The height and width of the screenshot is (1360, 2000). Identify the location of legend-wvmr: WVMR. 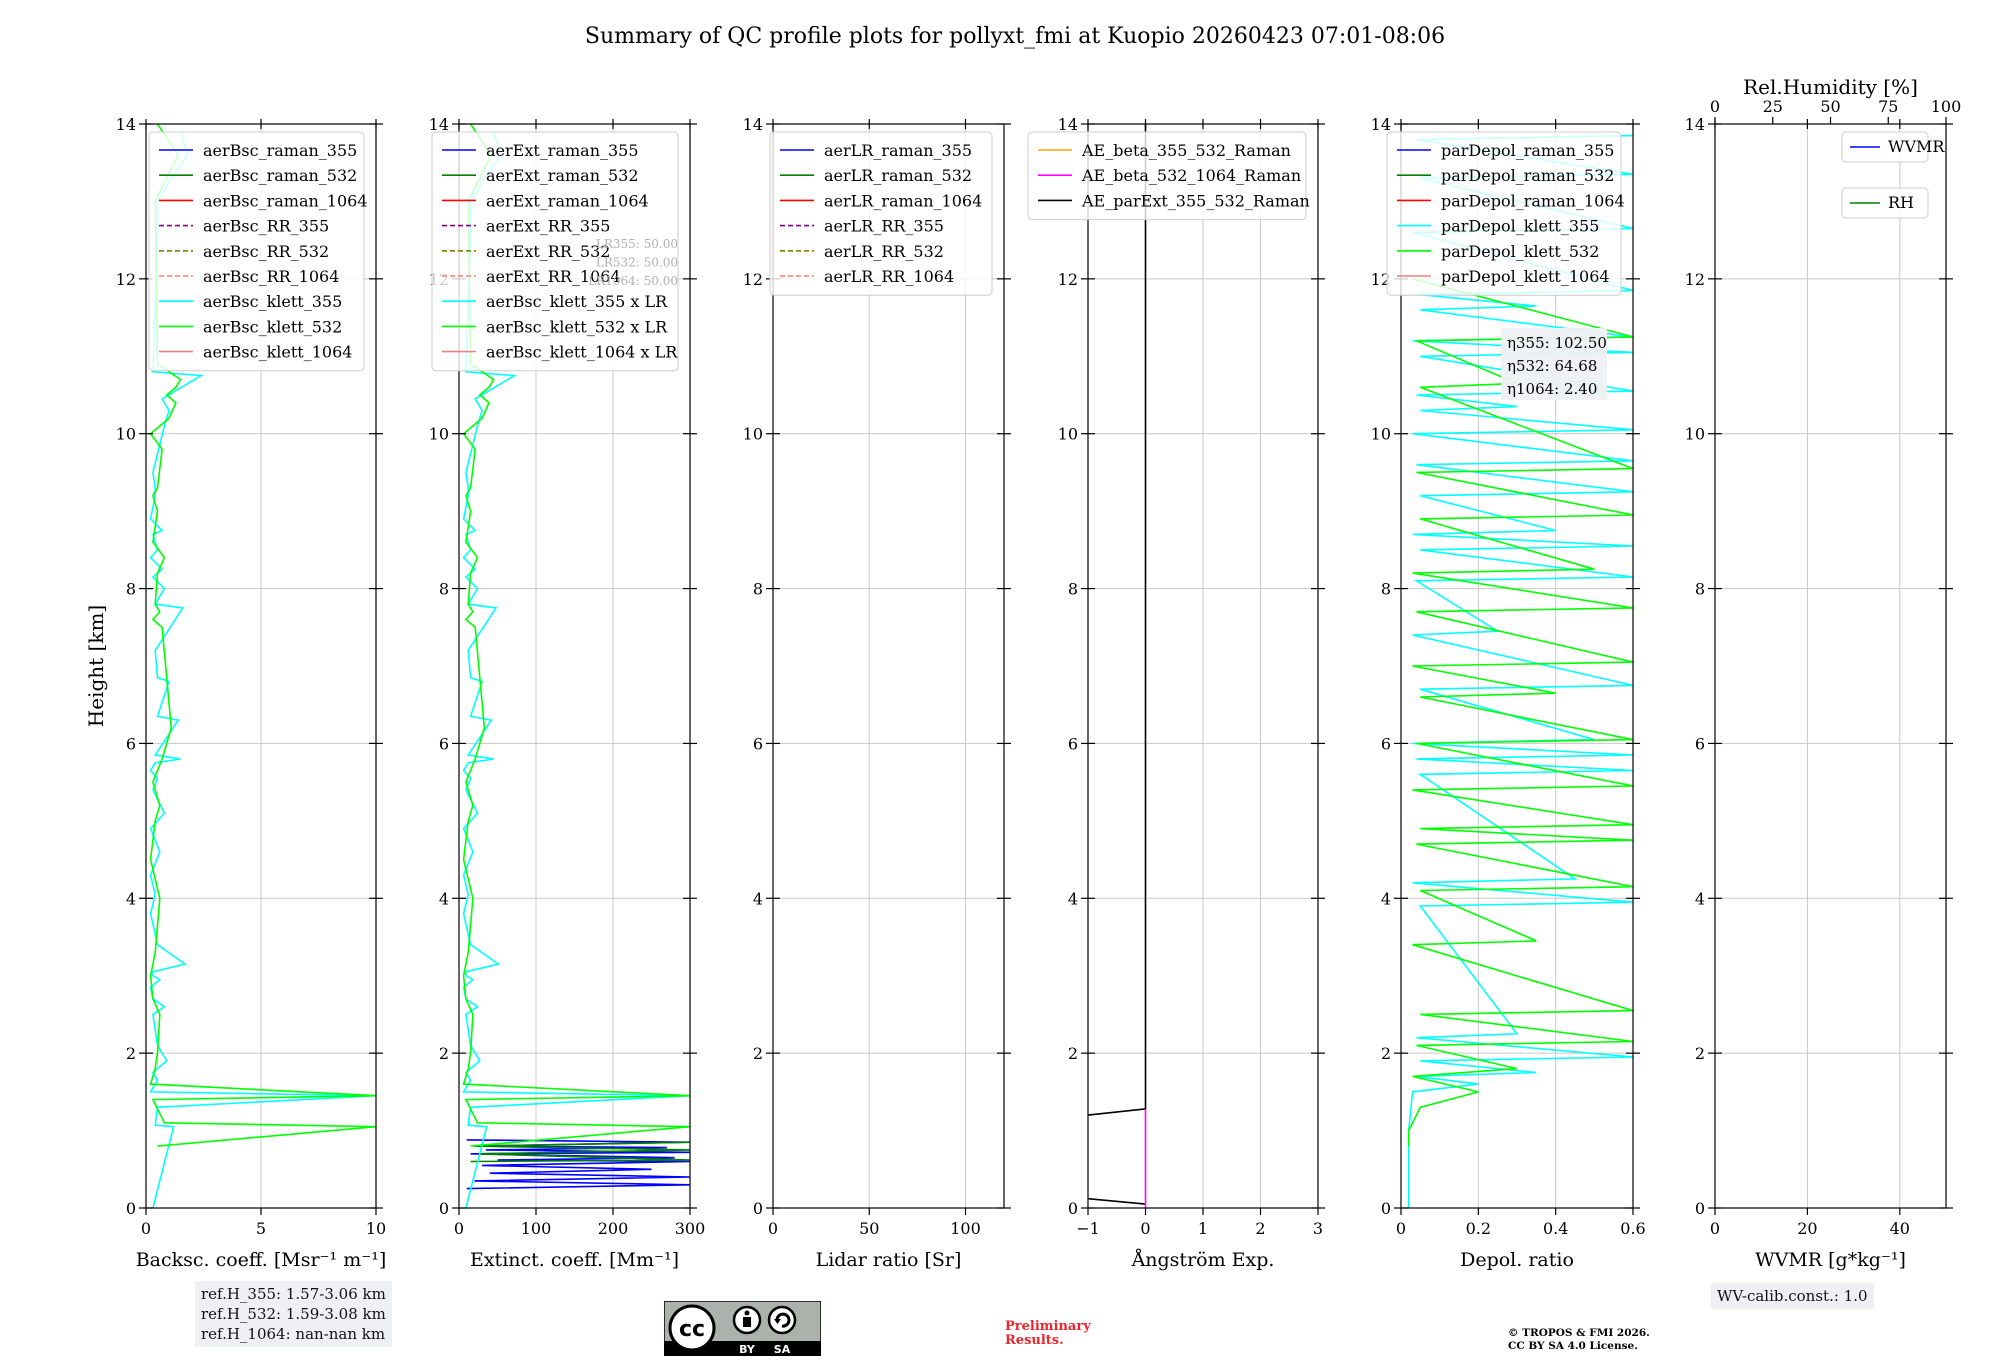
(1893, 147).